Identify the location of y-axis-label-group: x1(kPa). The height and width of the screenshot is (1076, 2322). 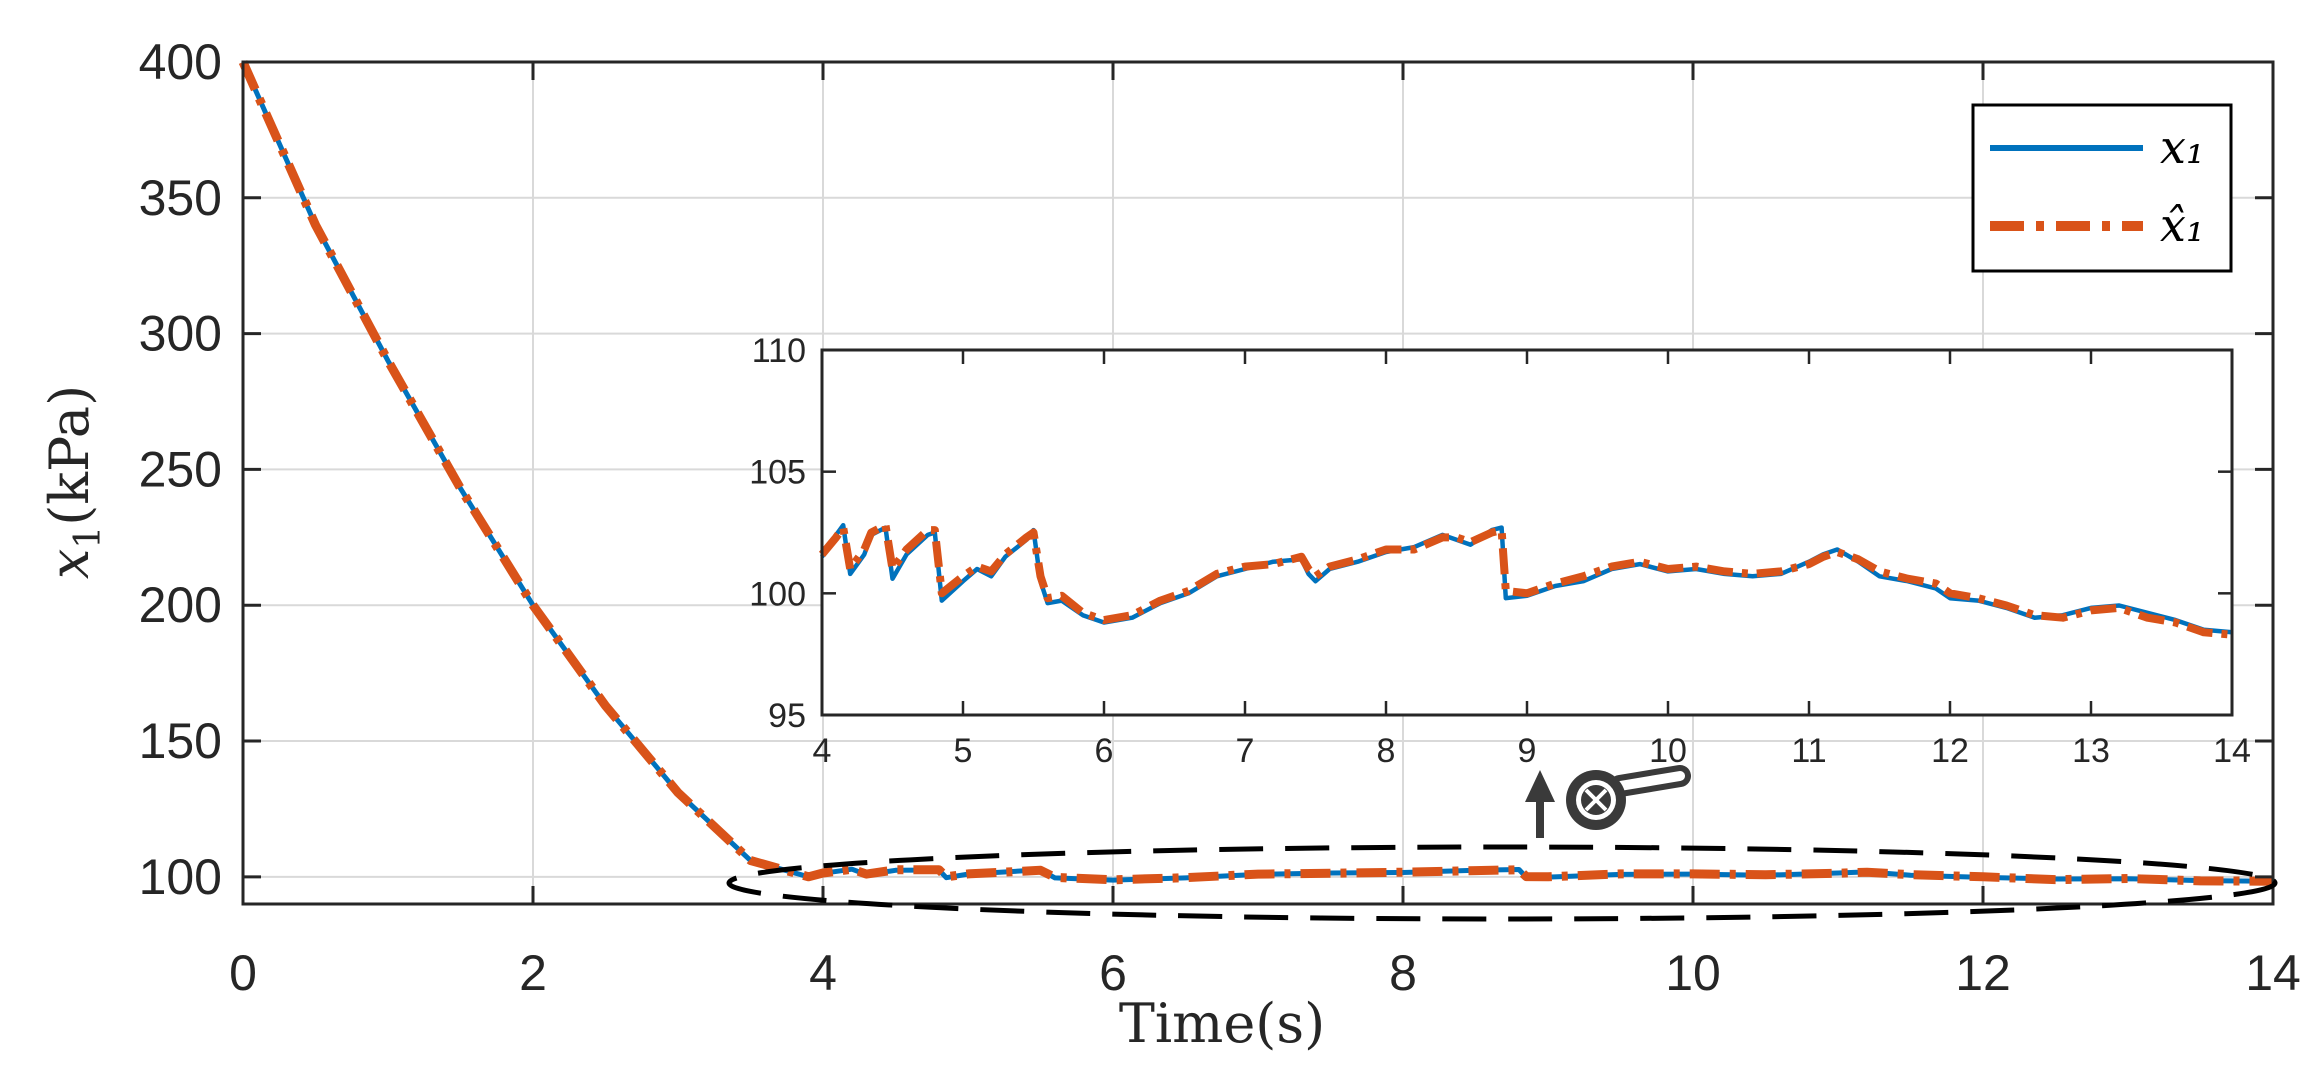
(73, 482).